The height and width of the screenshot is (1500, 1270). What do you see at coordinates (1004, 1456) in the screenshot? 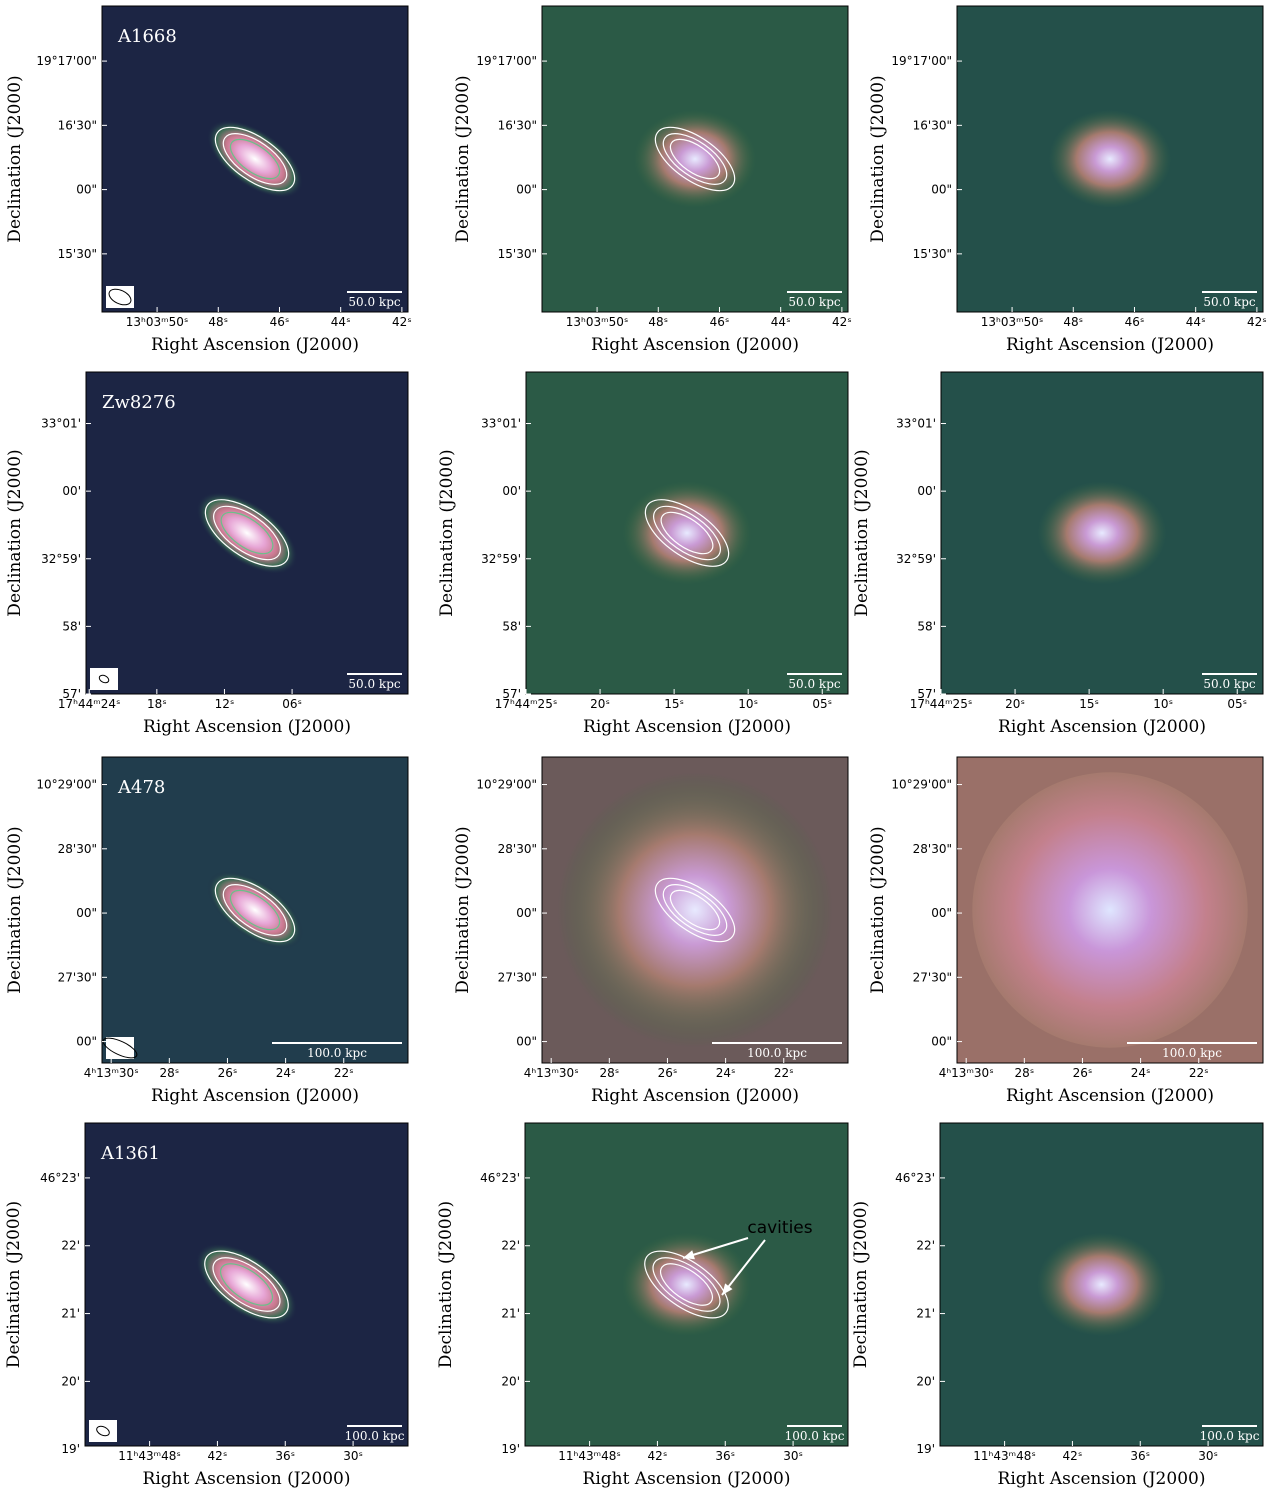
I see `x-tick-label: 11ʰ43ᵐ48ˢ` at bounding box center [1004, 1456].